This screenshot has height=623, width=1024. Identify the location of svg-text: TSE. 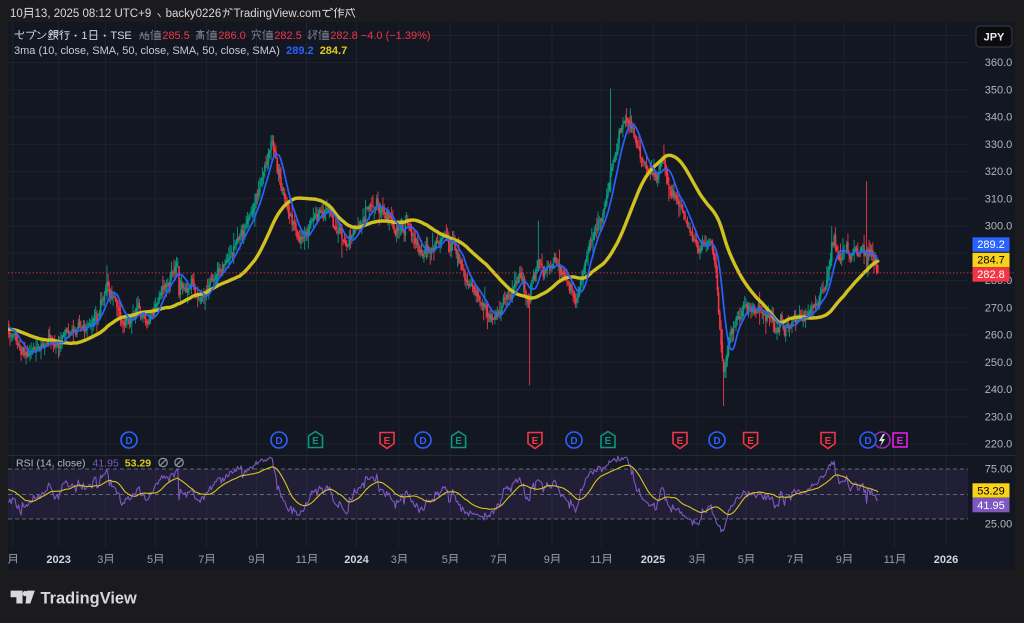
(120, 36).